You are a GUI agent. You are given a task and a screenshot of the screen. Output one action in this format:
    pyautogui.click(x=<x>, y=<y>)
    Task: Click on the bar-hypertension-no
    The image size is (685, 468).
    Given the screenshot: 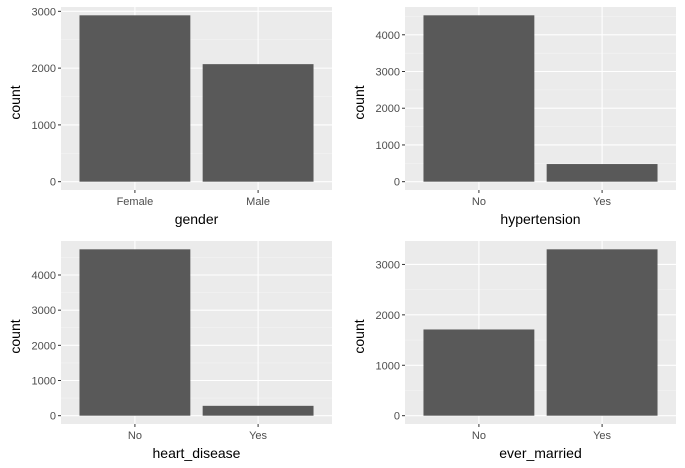 What is the action you would take?
    pyautogui.click(x=479, y=98)
    